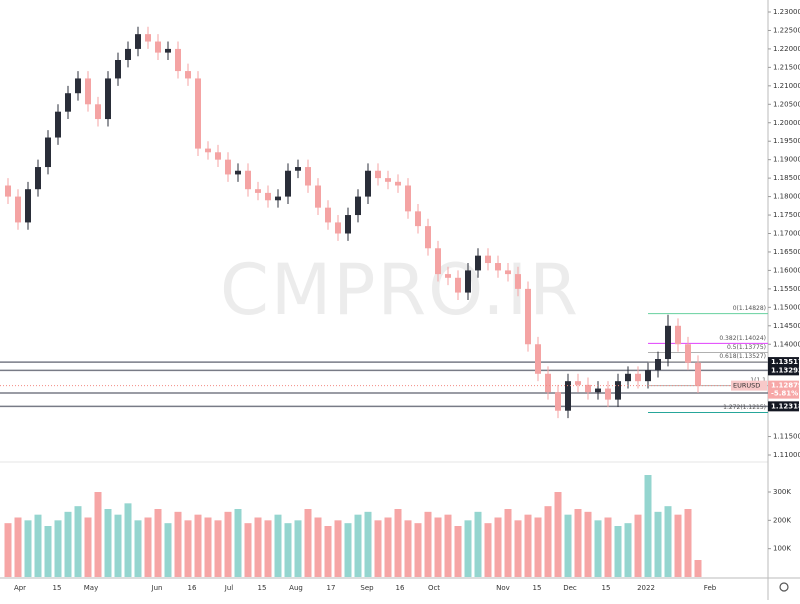 This screenshot has width=800, height=604. Describe the element at coordinates (157, 588) in the screenshot. I see `x-tick-label: Jun` at that location.